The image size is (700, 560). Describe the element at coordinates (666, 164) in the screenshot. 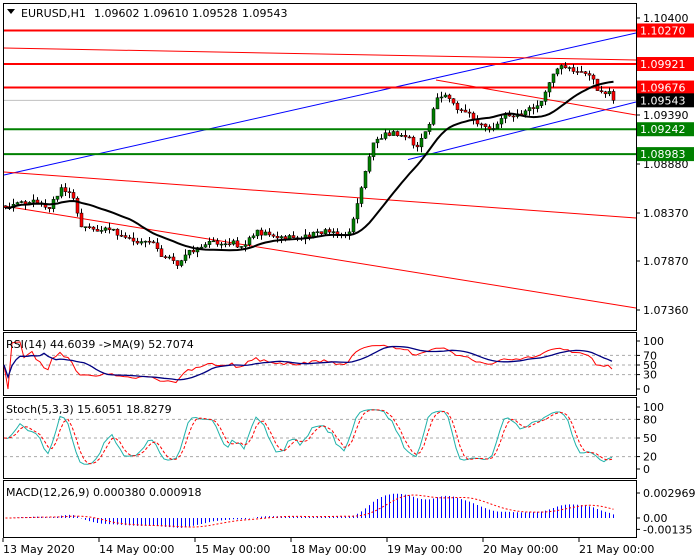

I see `price-tick-label: 1.08880` at that location.